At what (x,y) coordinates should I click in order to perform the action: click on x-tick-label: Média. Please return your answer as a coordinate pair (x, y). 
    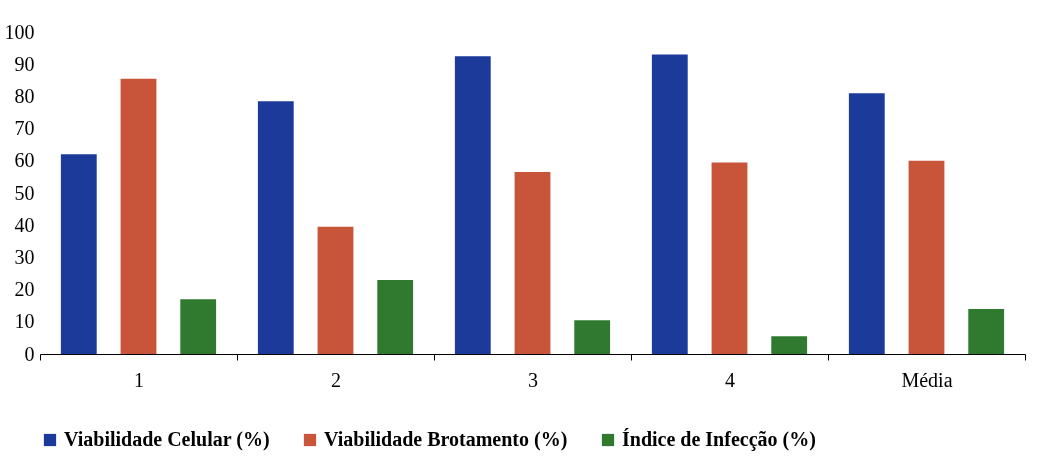
    Looking at the image, I should click on (927, 379).